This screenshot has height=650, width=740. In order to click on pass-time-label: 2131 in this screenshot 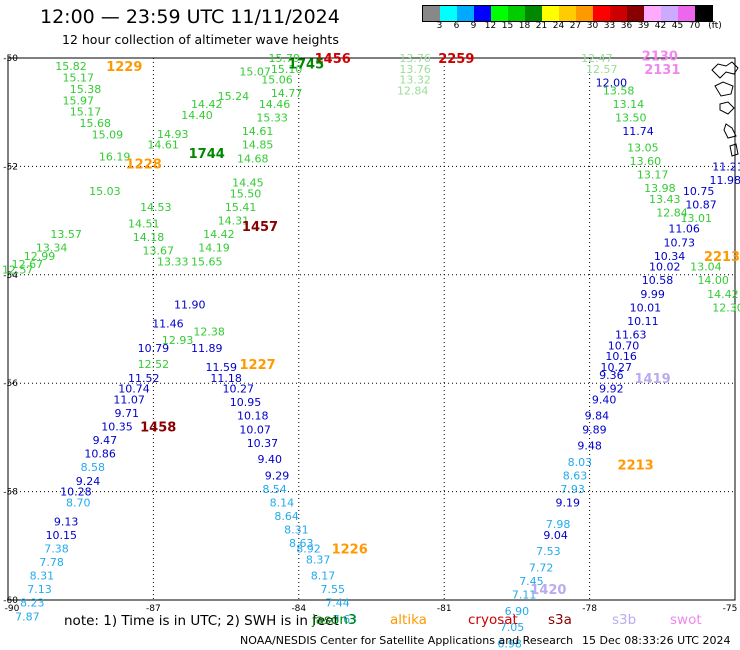, I will do `click(662, 70)`.